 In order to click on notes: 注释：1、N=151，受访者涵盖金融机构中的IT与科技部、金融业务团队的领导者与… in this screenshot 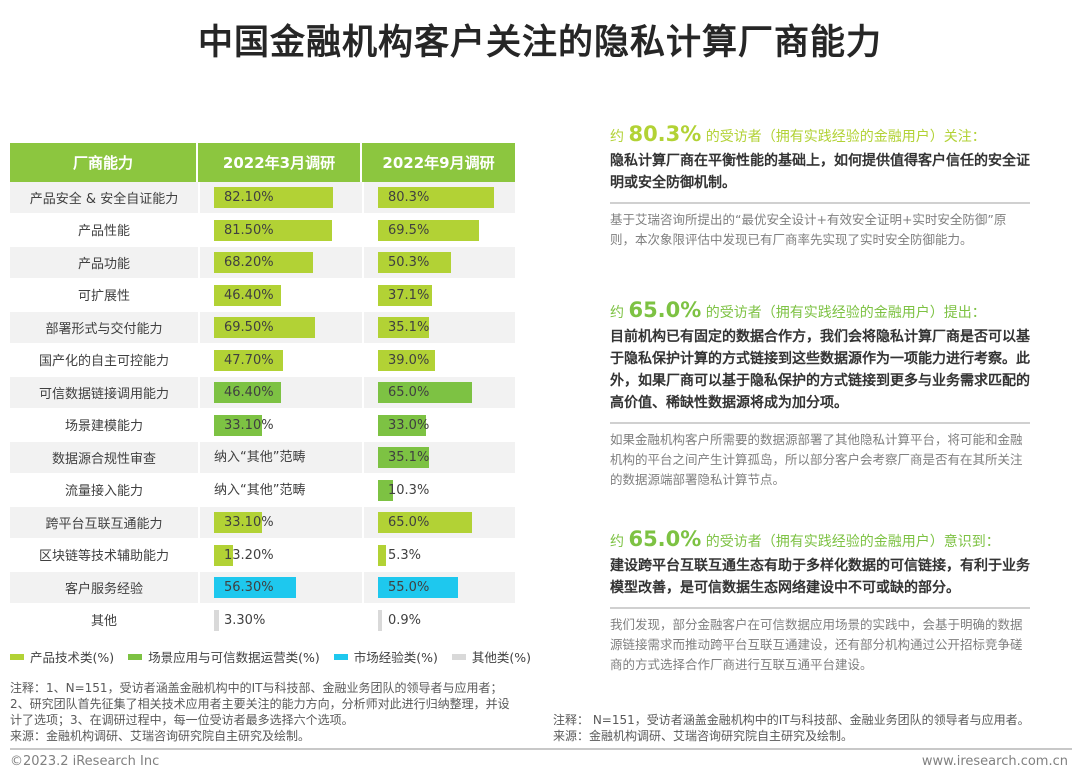, I will do `click(265, 712)`.